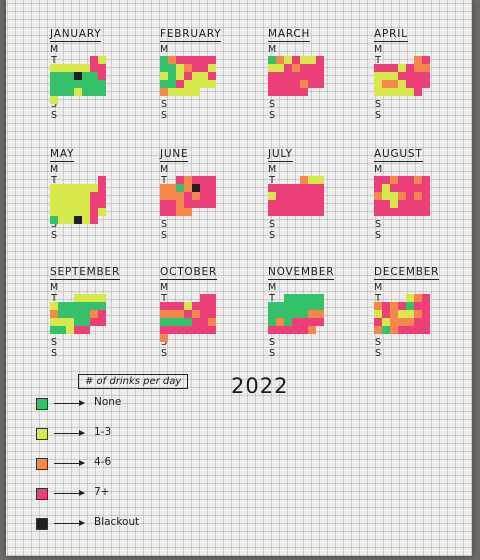  I want to click on month-name-text: NOVEMBER, so click(301, 273).